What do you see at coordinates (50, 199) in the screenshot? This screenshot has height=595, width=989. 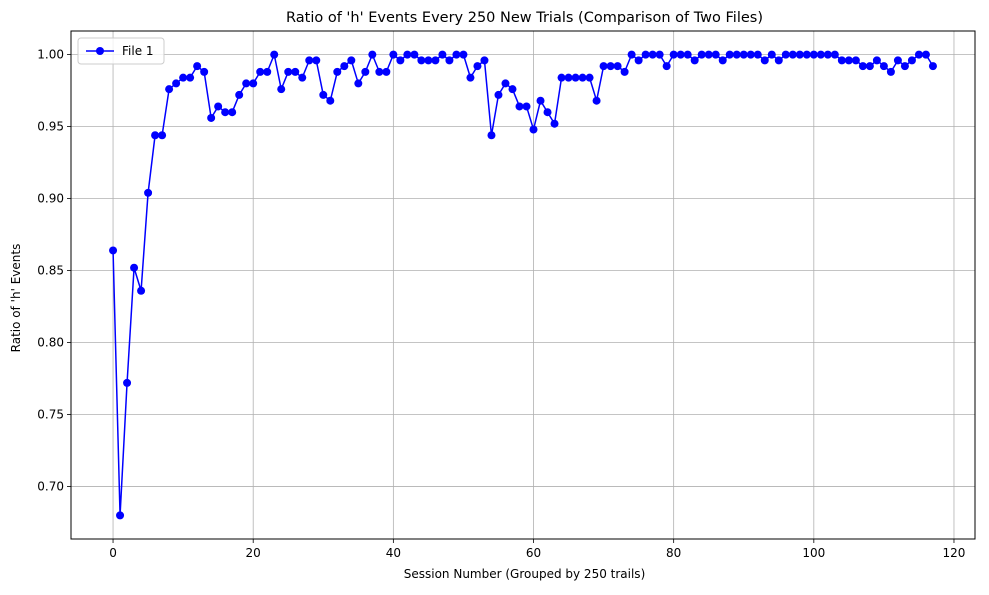 I see `y-tick-label: 0.90` at bounding box center [50, 199].